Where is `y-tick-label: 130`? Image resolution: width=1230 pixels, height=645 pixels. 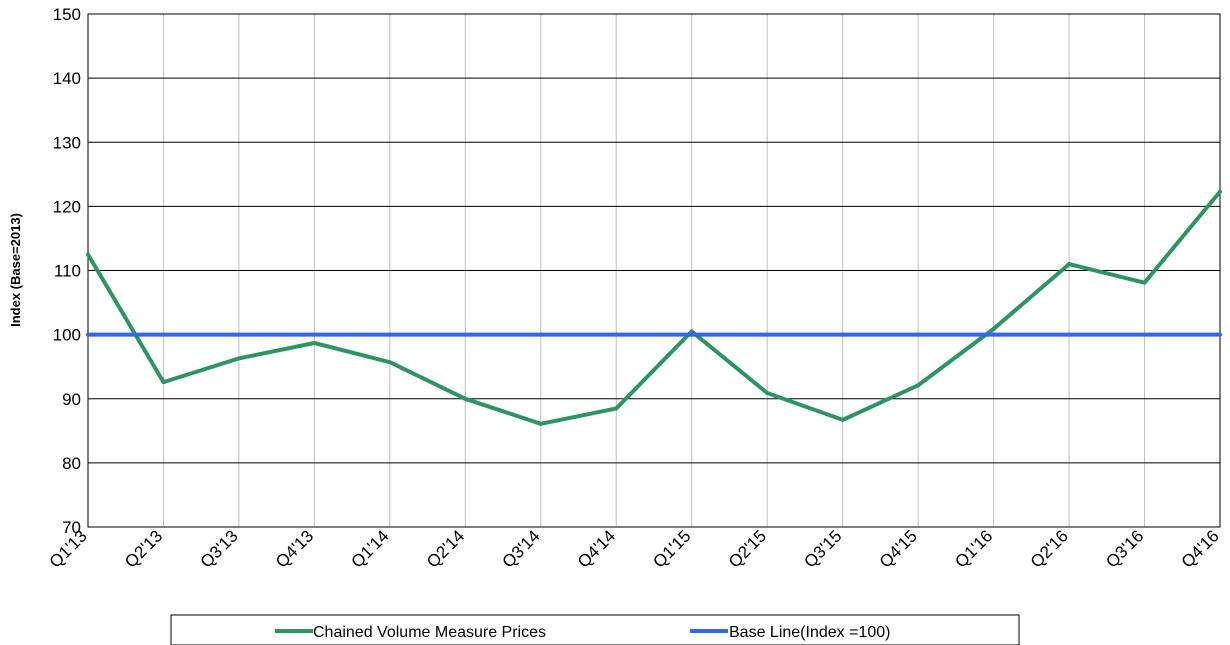
y-tick-label: 130 is located at coordinates (67, 142).